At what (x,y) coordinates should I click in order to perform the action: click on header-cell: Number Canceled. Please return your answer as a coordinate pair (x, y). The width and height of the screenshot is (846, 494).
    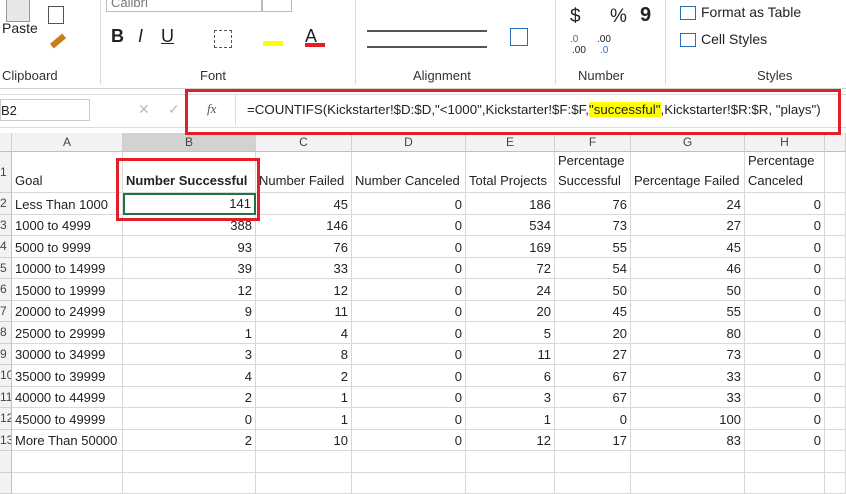
    Looking at the image, I should click on (409, 172).